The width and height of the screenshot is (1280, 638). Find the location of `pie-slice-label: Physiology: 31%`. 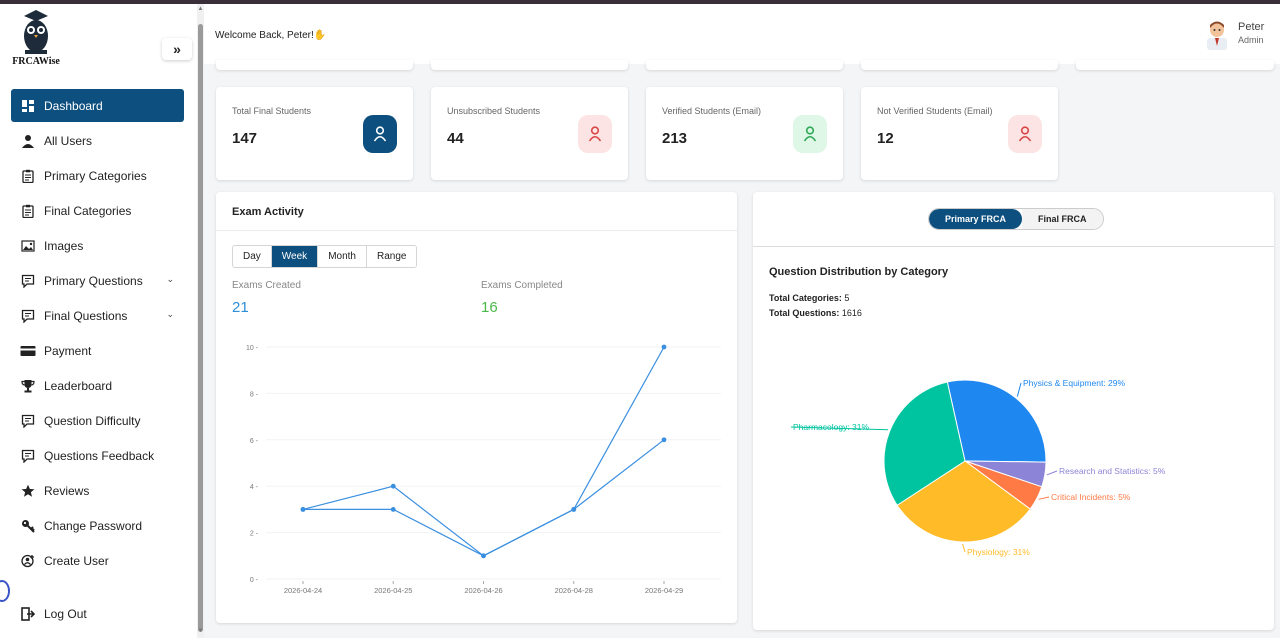

pie-slice-label: Physiology: 31% is located at coordinates (998, 552).